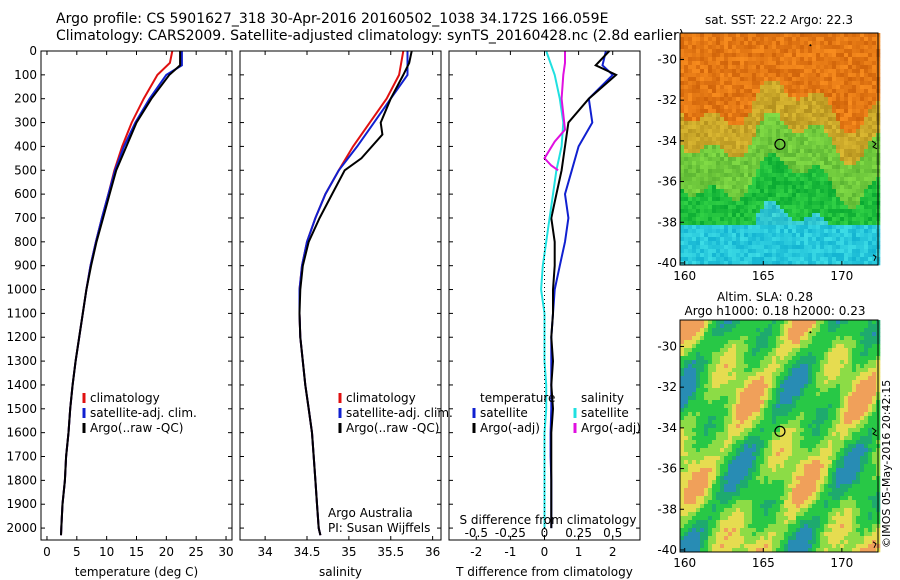 The width and height of the screenshot is (900, 580). Describe the element at coordinates (667, 59) in the screenshot. I see `y-tick-label: -30` at that location.